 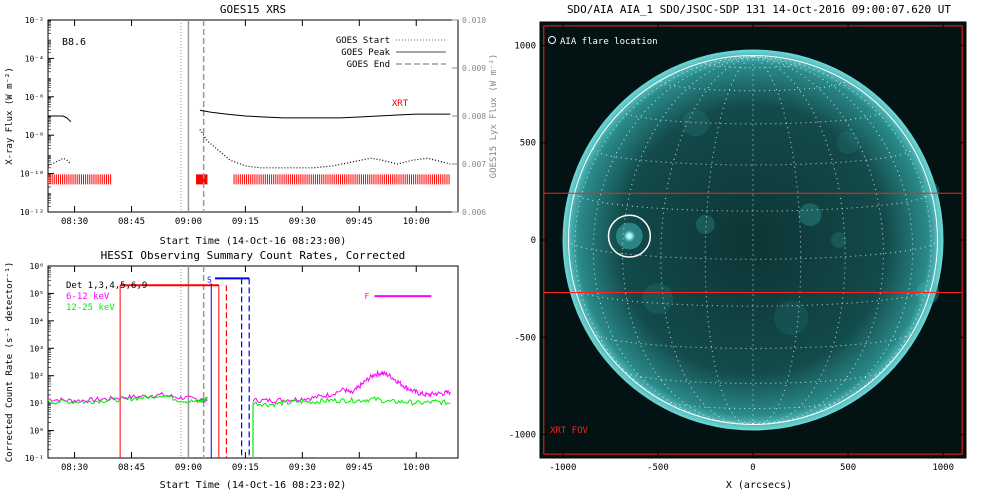 What do you see at coordinates (37, 116) in the screenshot?
I see `goes-y-axis: 10⁻¹² 10⁻¹⁰ 10⁻⁸ 10⁻⁶ 10⁻⁴ 10⁻²` at bounding box center [37, 116].